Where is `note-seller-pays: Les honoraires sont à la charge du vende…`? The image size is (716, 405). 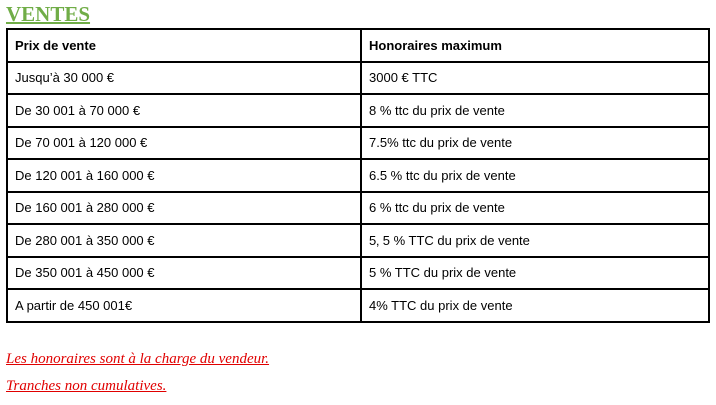
note-seller-pays: Les honoraires sont à la charge du vende… is located at coordinates (138, 359).